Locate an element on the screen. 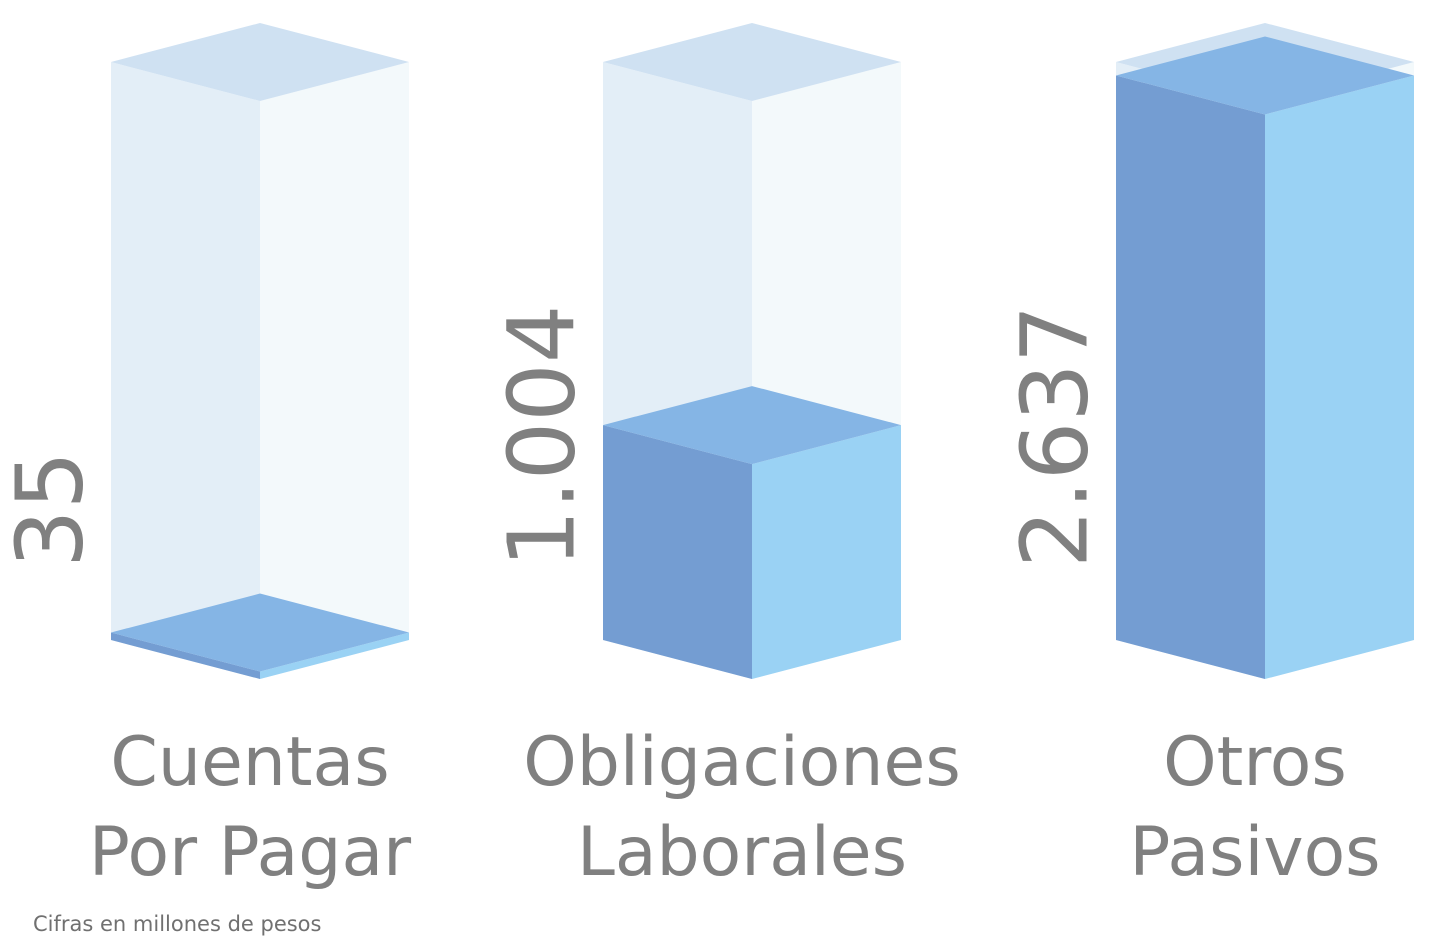 Image resolution: width=1454 pixels, height=951 pixels. value-label: 35 is located at coordinates (51, 509).